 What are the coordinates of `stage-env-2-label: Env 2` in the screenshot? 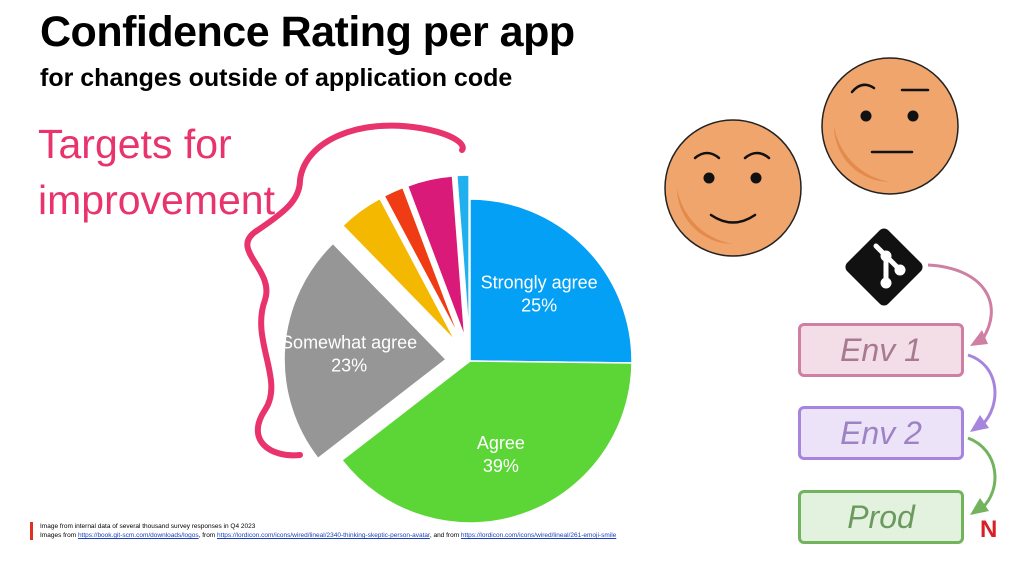 It's located at (881, 432).